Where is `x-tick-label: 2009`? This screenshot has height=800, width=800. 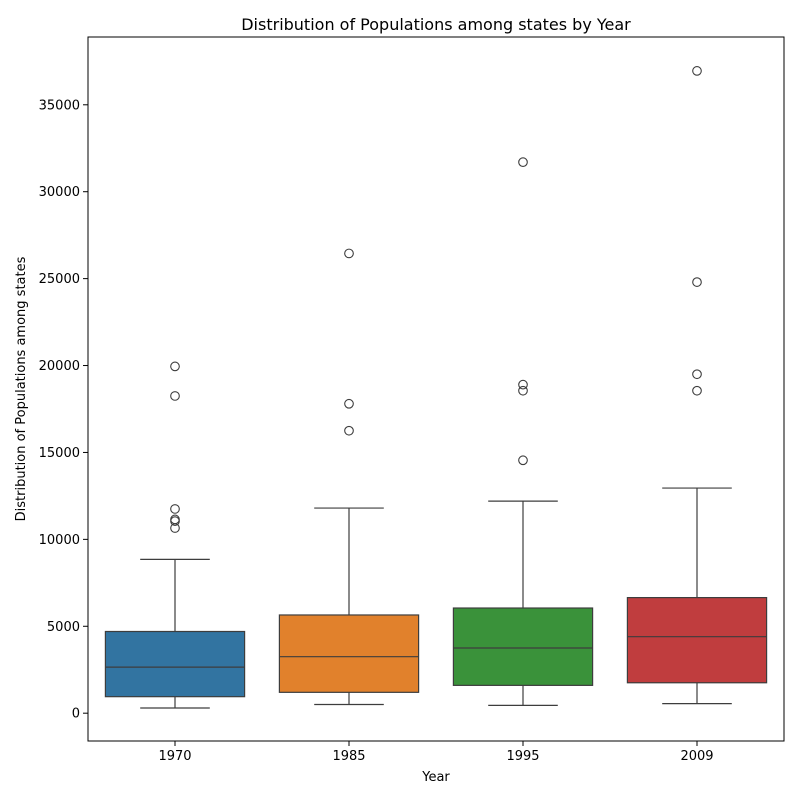 x-tick-label: 2009 is located at coordinates (696, 756).